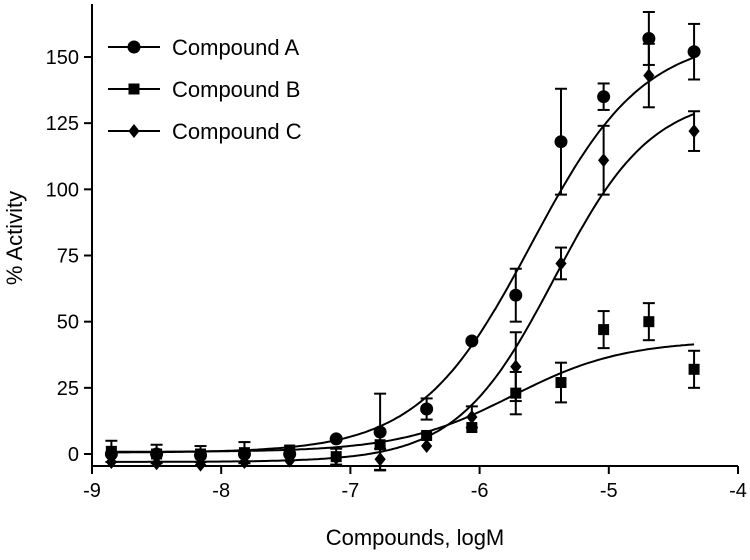 Image resolution: width=750 pixels, height=560 pixels. Describe the element at coordinates (237, 131) in the screenshot. I see `legend-label: Compound C` at that location.